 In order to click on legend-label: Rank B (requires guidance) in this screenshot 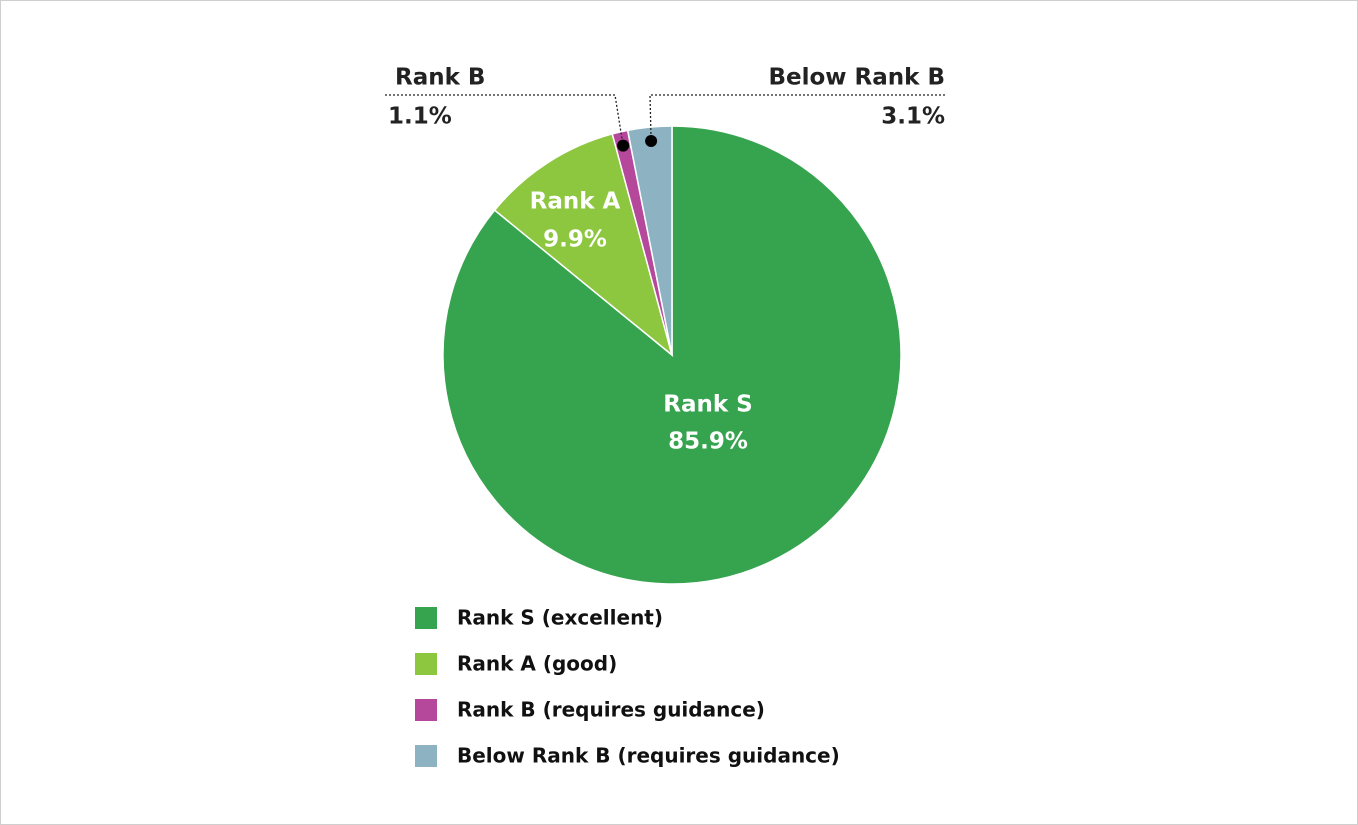, I will do `click(611, 710)`.